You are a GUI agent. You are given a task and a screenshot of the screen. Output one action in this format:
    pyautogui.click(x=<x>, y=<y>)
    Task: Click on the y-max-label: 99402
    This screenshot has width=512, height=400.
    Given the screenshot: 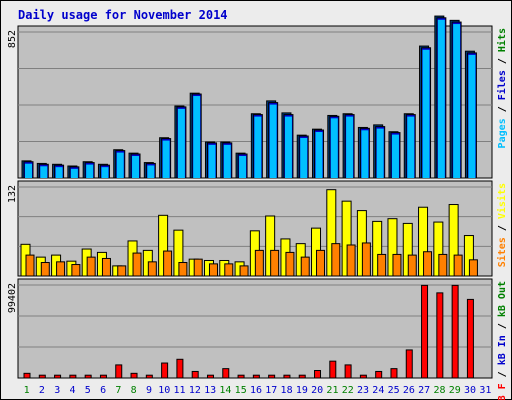 What is the action you would take?
    pyautogui.click(x=12, y=298)
    